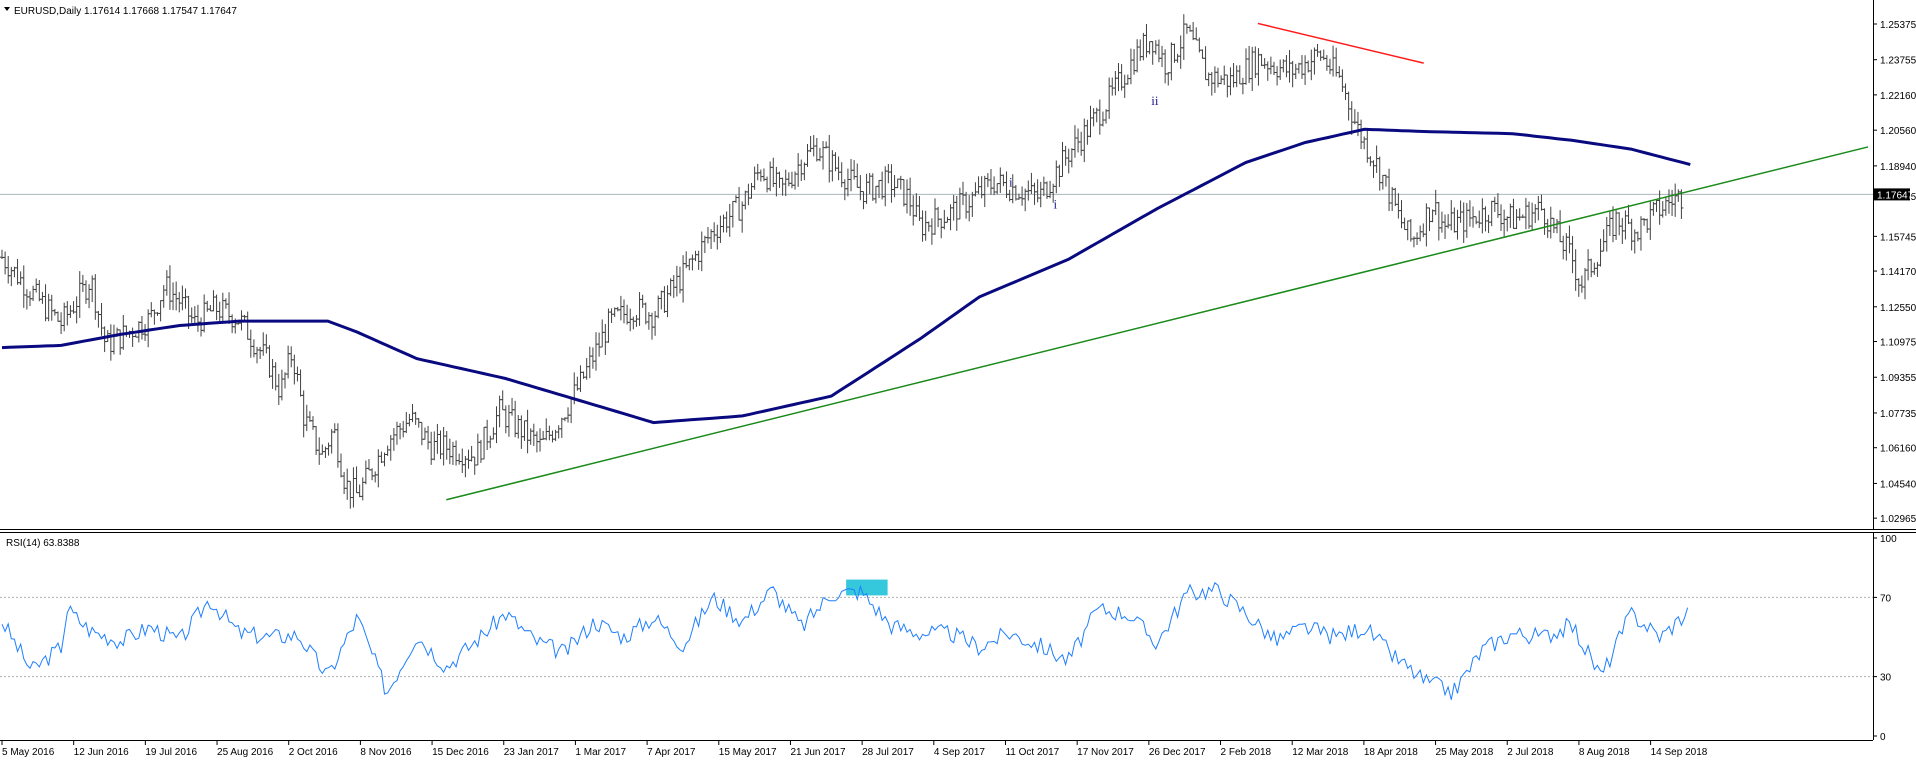 Image resolution: width=1916 pixels, height=763 pixels. I want to click on x-tick-label: 25 Aug 2016, so click(245, 752).